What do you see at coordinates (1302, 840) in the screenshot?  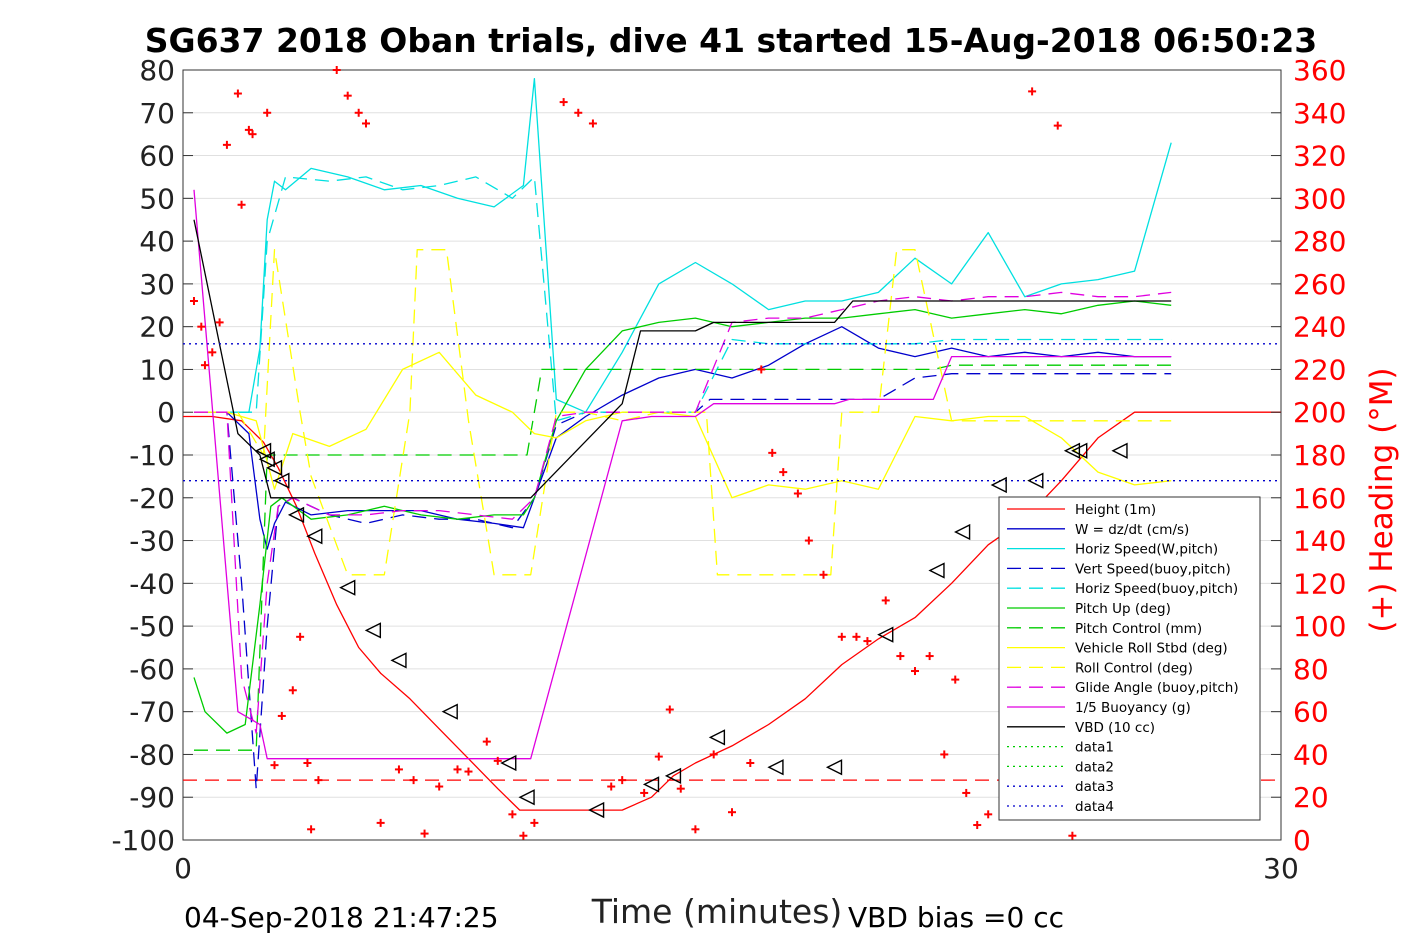 I see `y2-tick-label: 0` at bounding box center [1302, 840].